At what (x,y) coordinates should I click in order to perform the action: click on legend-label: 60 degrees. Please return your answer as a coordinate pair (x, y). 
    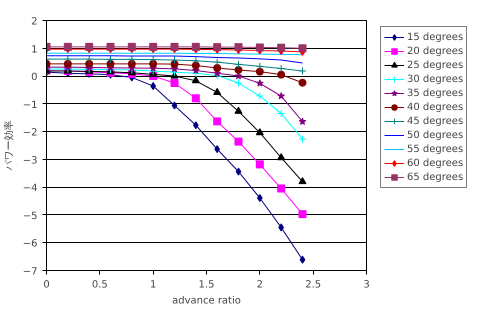
    Looking at the image, I should click on (435, 163).